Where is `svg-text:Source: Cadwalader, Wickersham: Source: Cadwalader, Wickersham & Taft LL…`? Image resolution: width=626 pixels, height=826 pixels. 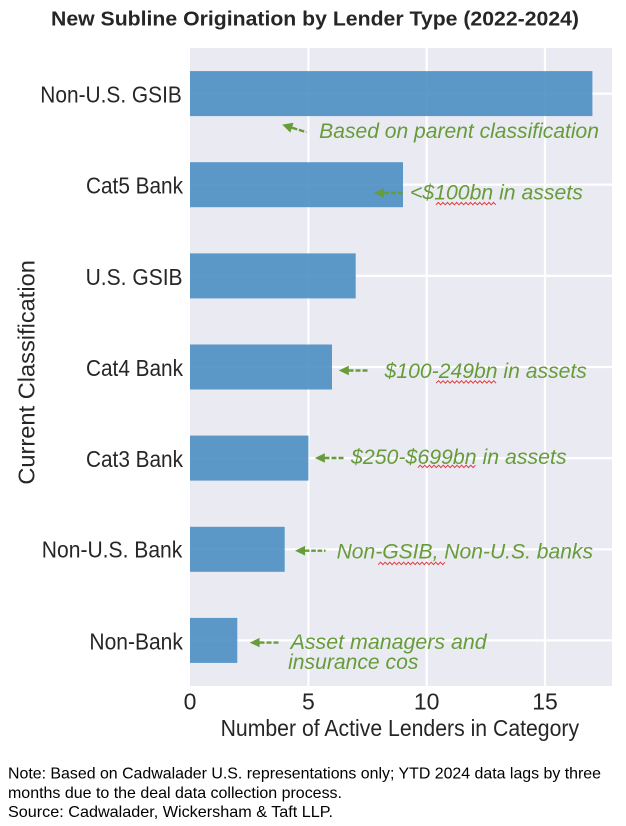 svg-text:Source: Cadwalader, Wickersham: Source: Cadwalader, Wickersham & Taft LL… is located at coordinates (170, 812).